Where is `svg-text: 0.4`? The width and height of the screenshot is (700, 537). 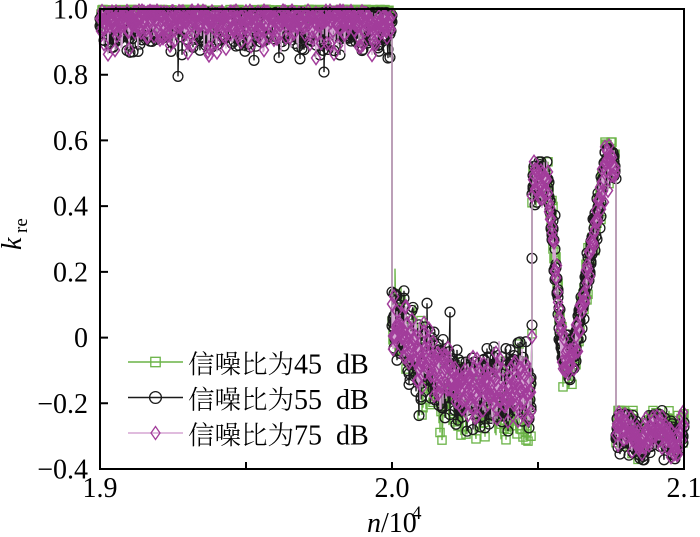
svg-text: 0.4 is located at coordinates (70, 207).